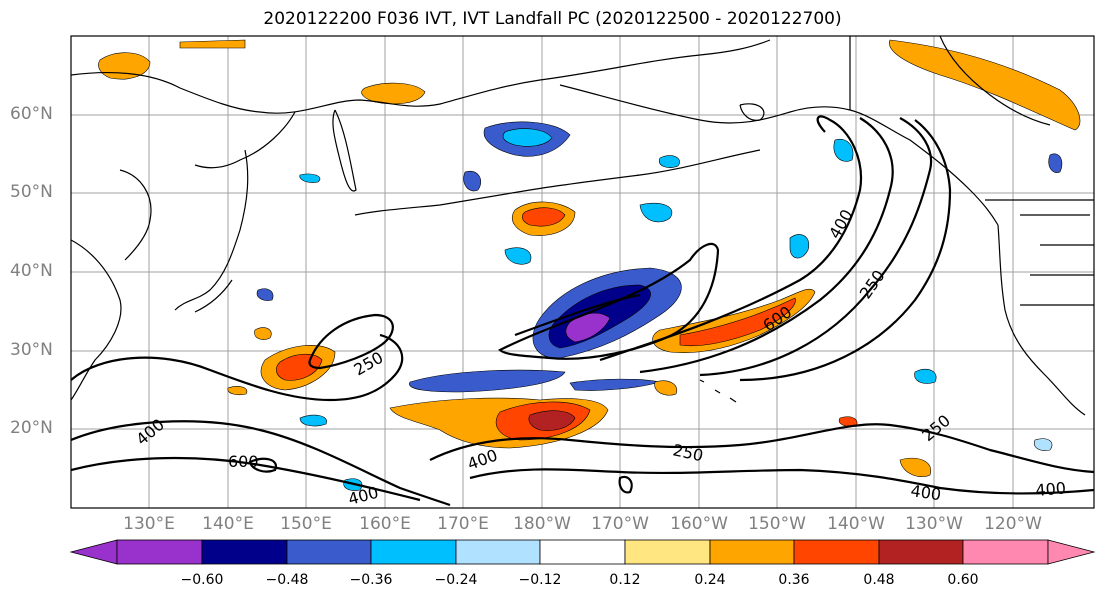  Describe the element at coordinates (540, 580) in the screenshot. I see `colorbar-tick-label: −0.12` at that location.